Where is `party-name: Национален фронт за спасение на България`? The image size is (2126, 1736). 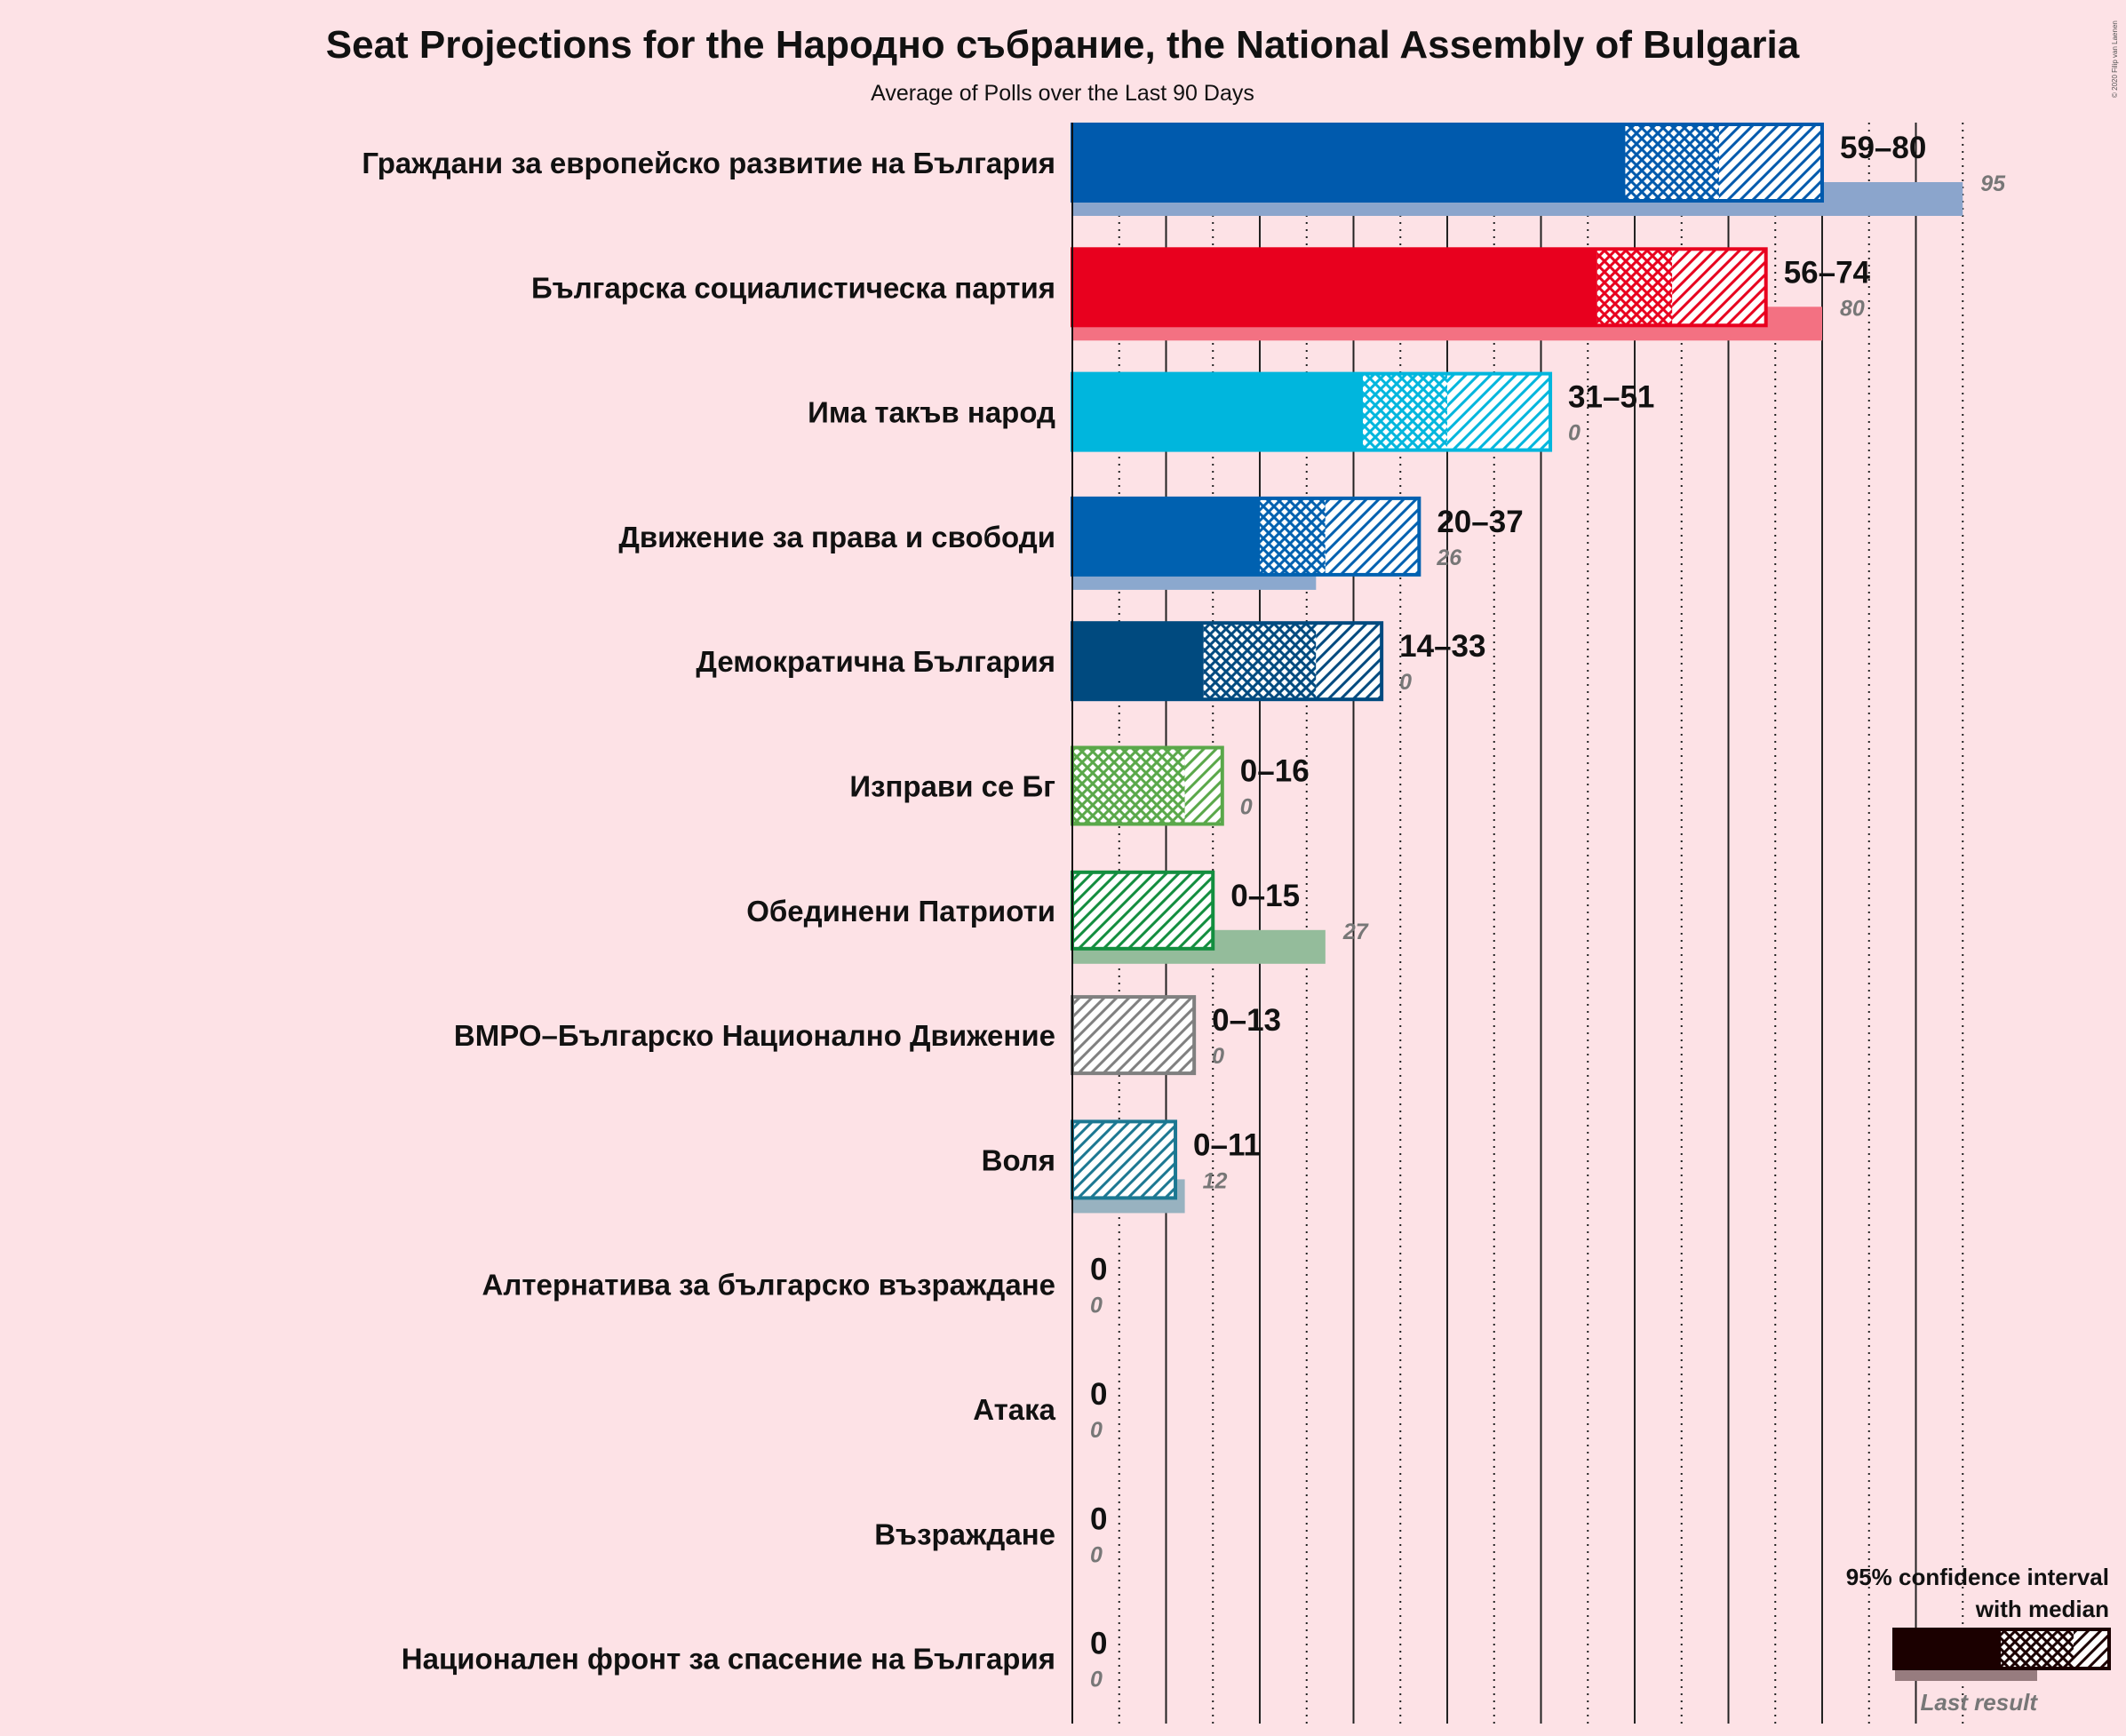 party-name: Национален фронт за спасение на България is located at coordinates (728, 1659).